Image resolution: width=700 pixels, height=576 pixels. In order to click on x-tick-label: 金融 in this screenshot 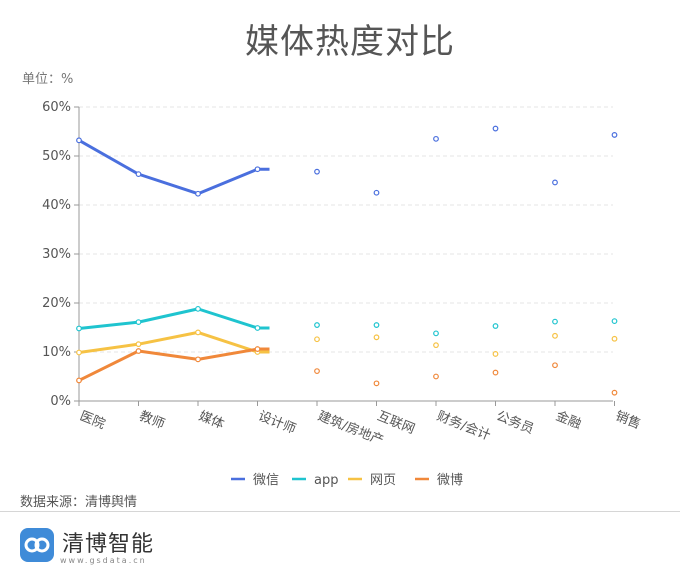, I will do `click(569, 420)`.